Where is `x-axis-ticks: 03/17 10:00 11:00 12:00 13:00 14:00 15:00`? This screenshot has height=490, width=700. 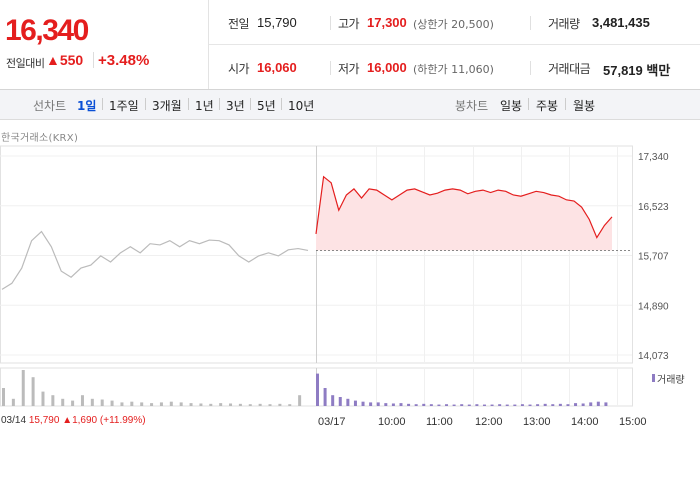
x-axis-ticks: 03/17 10:00 11:00 12:00 13:00 14:00 15:00 is located at coordinates (482, 422).